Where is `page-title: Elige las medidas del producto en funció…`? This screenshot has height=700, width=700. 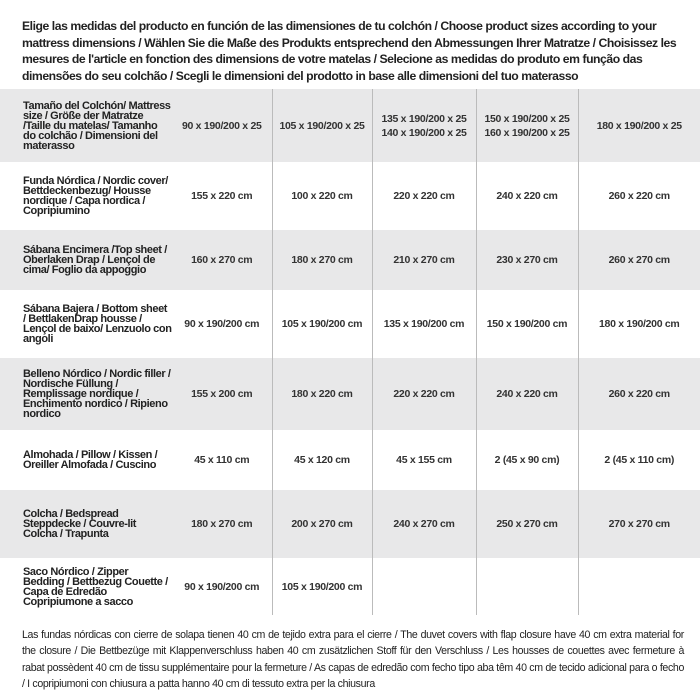 page-title: Elige las medidas del producto en funció… is located at coordinates (349, 51).